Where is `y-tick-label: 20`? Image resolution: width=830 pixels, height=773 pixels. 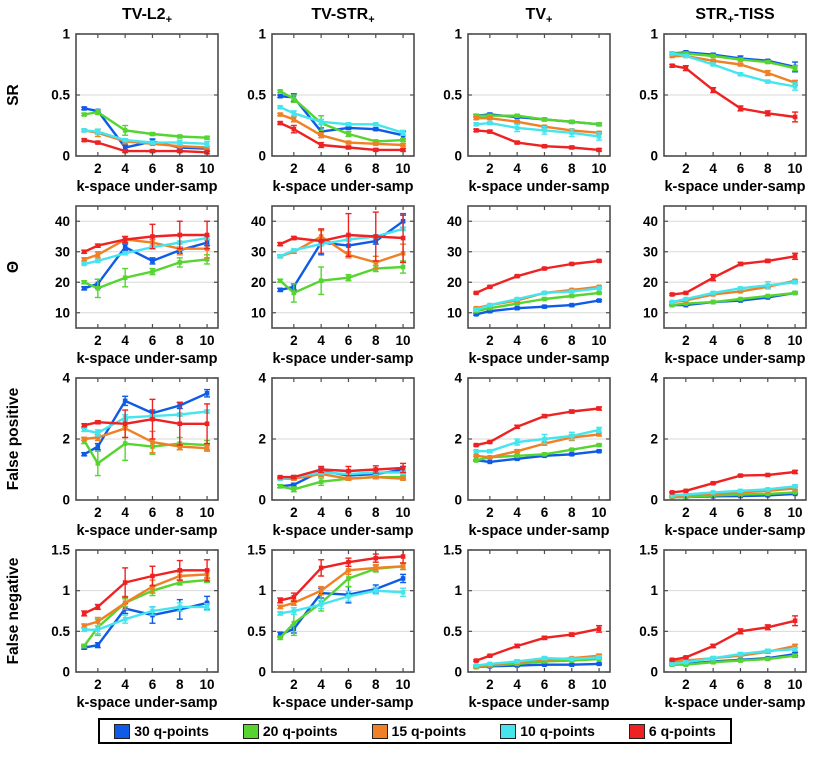 y-tick-label: 20 is located at coordinates (650, 282).